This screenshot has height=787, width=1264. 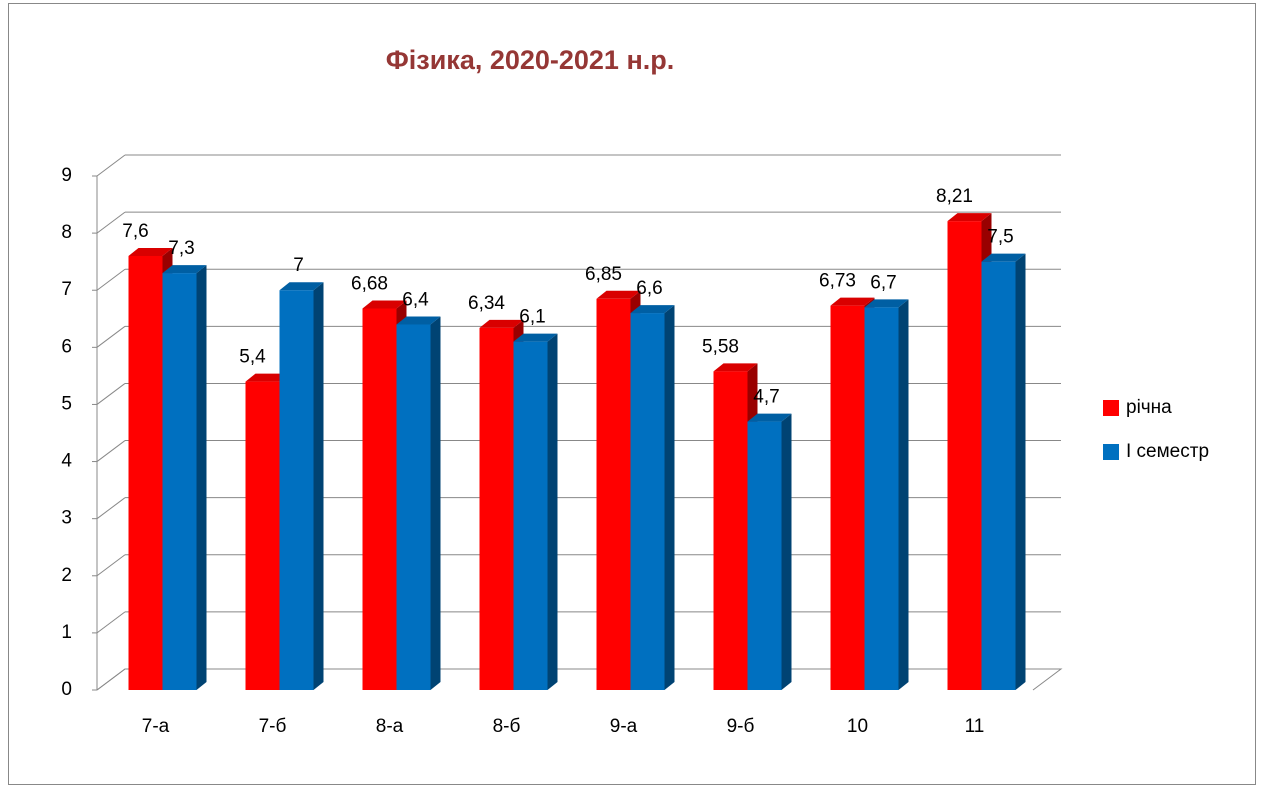 I want to click on data-label: 6,7, so click(x=883, y=282).